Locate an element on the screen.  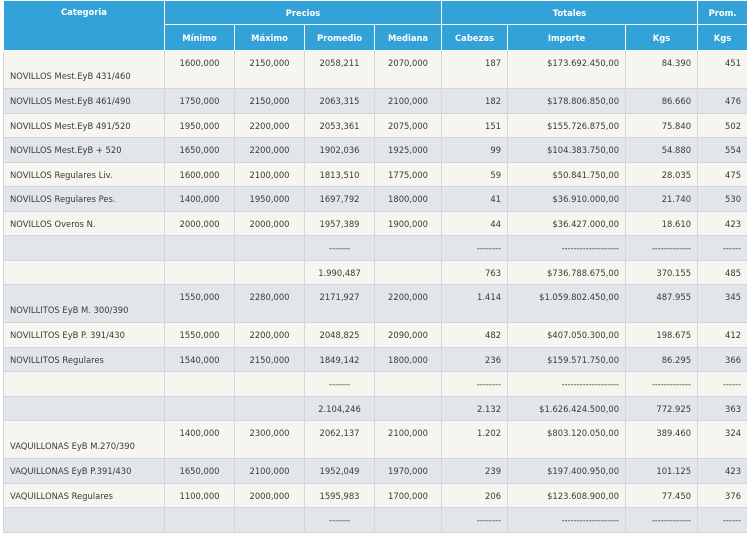
cell-categoria: NOVILLOS Mest.EyB + 520 is located at coordinates (84, 150).